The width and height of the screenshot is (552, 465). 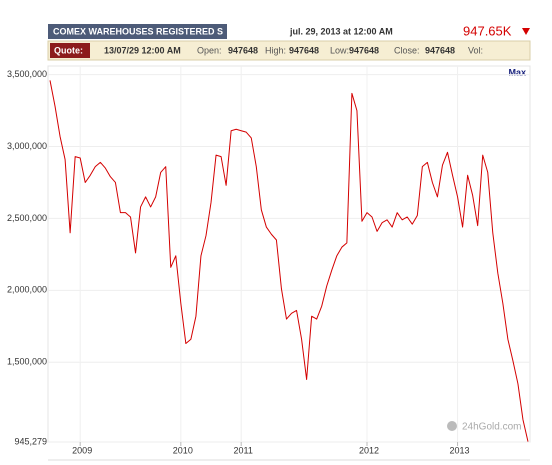 I want to click on y-tick-label: 2,500,000, so click(x=27, y=218).